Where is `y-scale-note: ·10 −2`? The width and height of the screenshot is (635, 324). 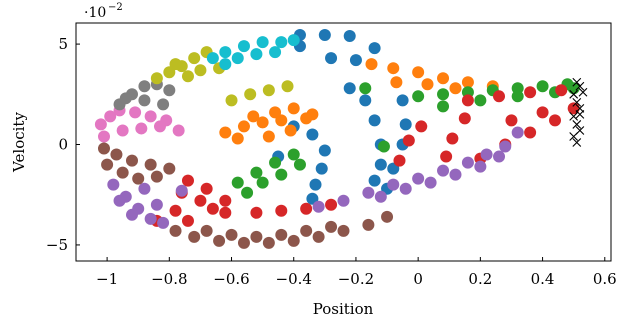 y-scale-note: ·10 −2 is located at coordinates (103, 11).